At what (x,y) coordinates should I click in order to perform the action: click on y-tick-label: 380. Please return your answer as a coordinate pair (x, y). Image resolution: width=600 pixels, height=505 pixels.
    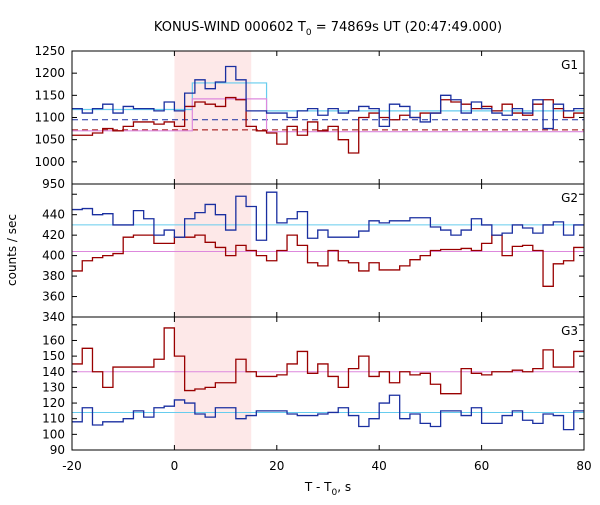
    Looking at the image, I should click on (53, 276).